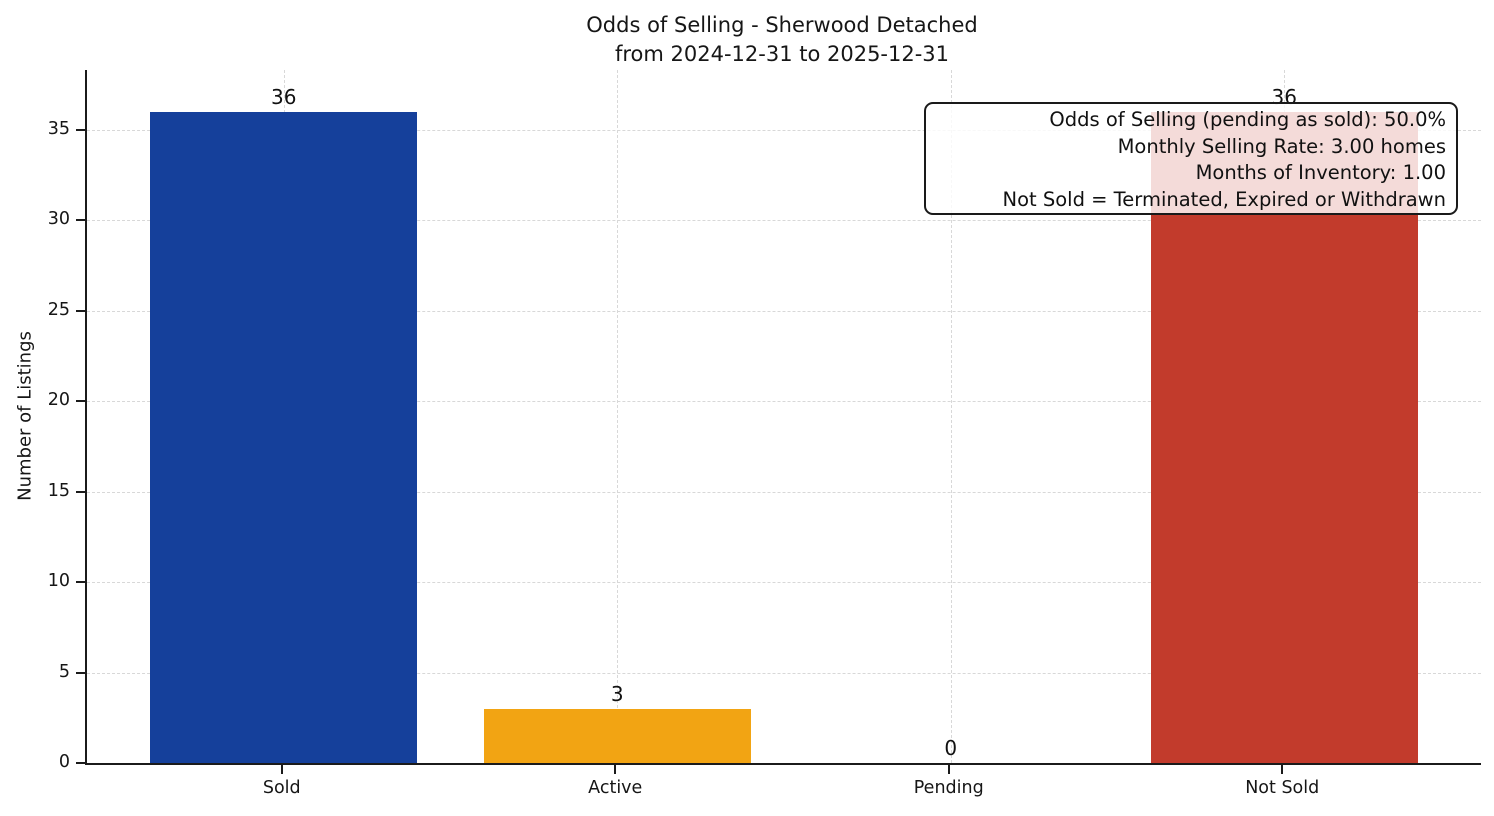  What do you see at coordinates (58, 309) in the screenshot?
I see `y-tick-label: 25` at bounding box center [58, 309].